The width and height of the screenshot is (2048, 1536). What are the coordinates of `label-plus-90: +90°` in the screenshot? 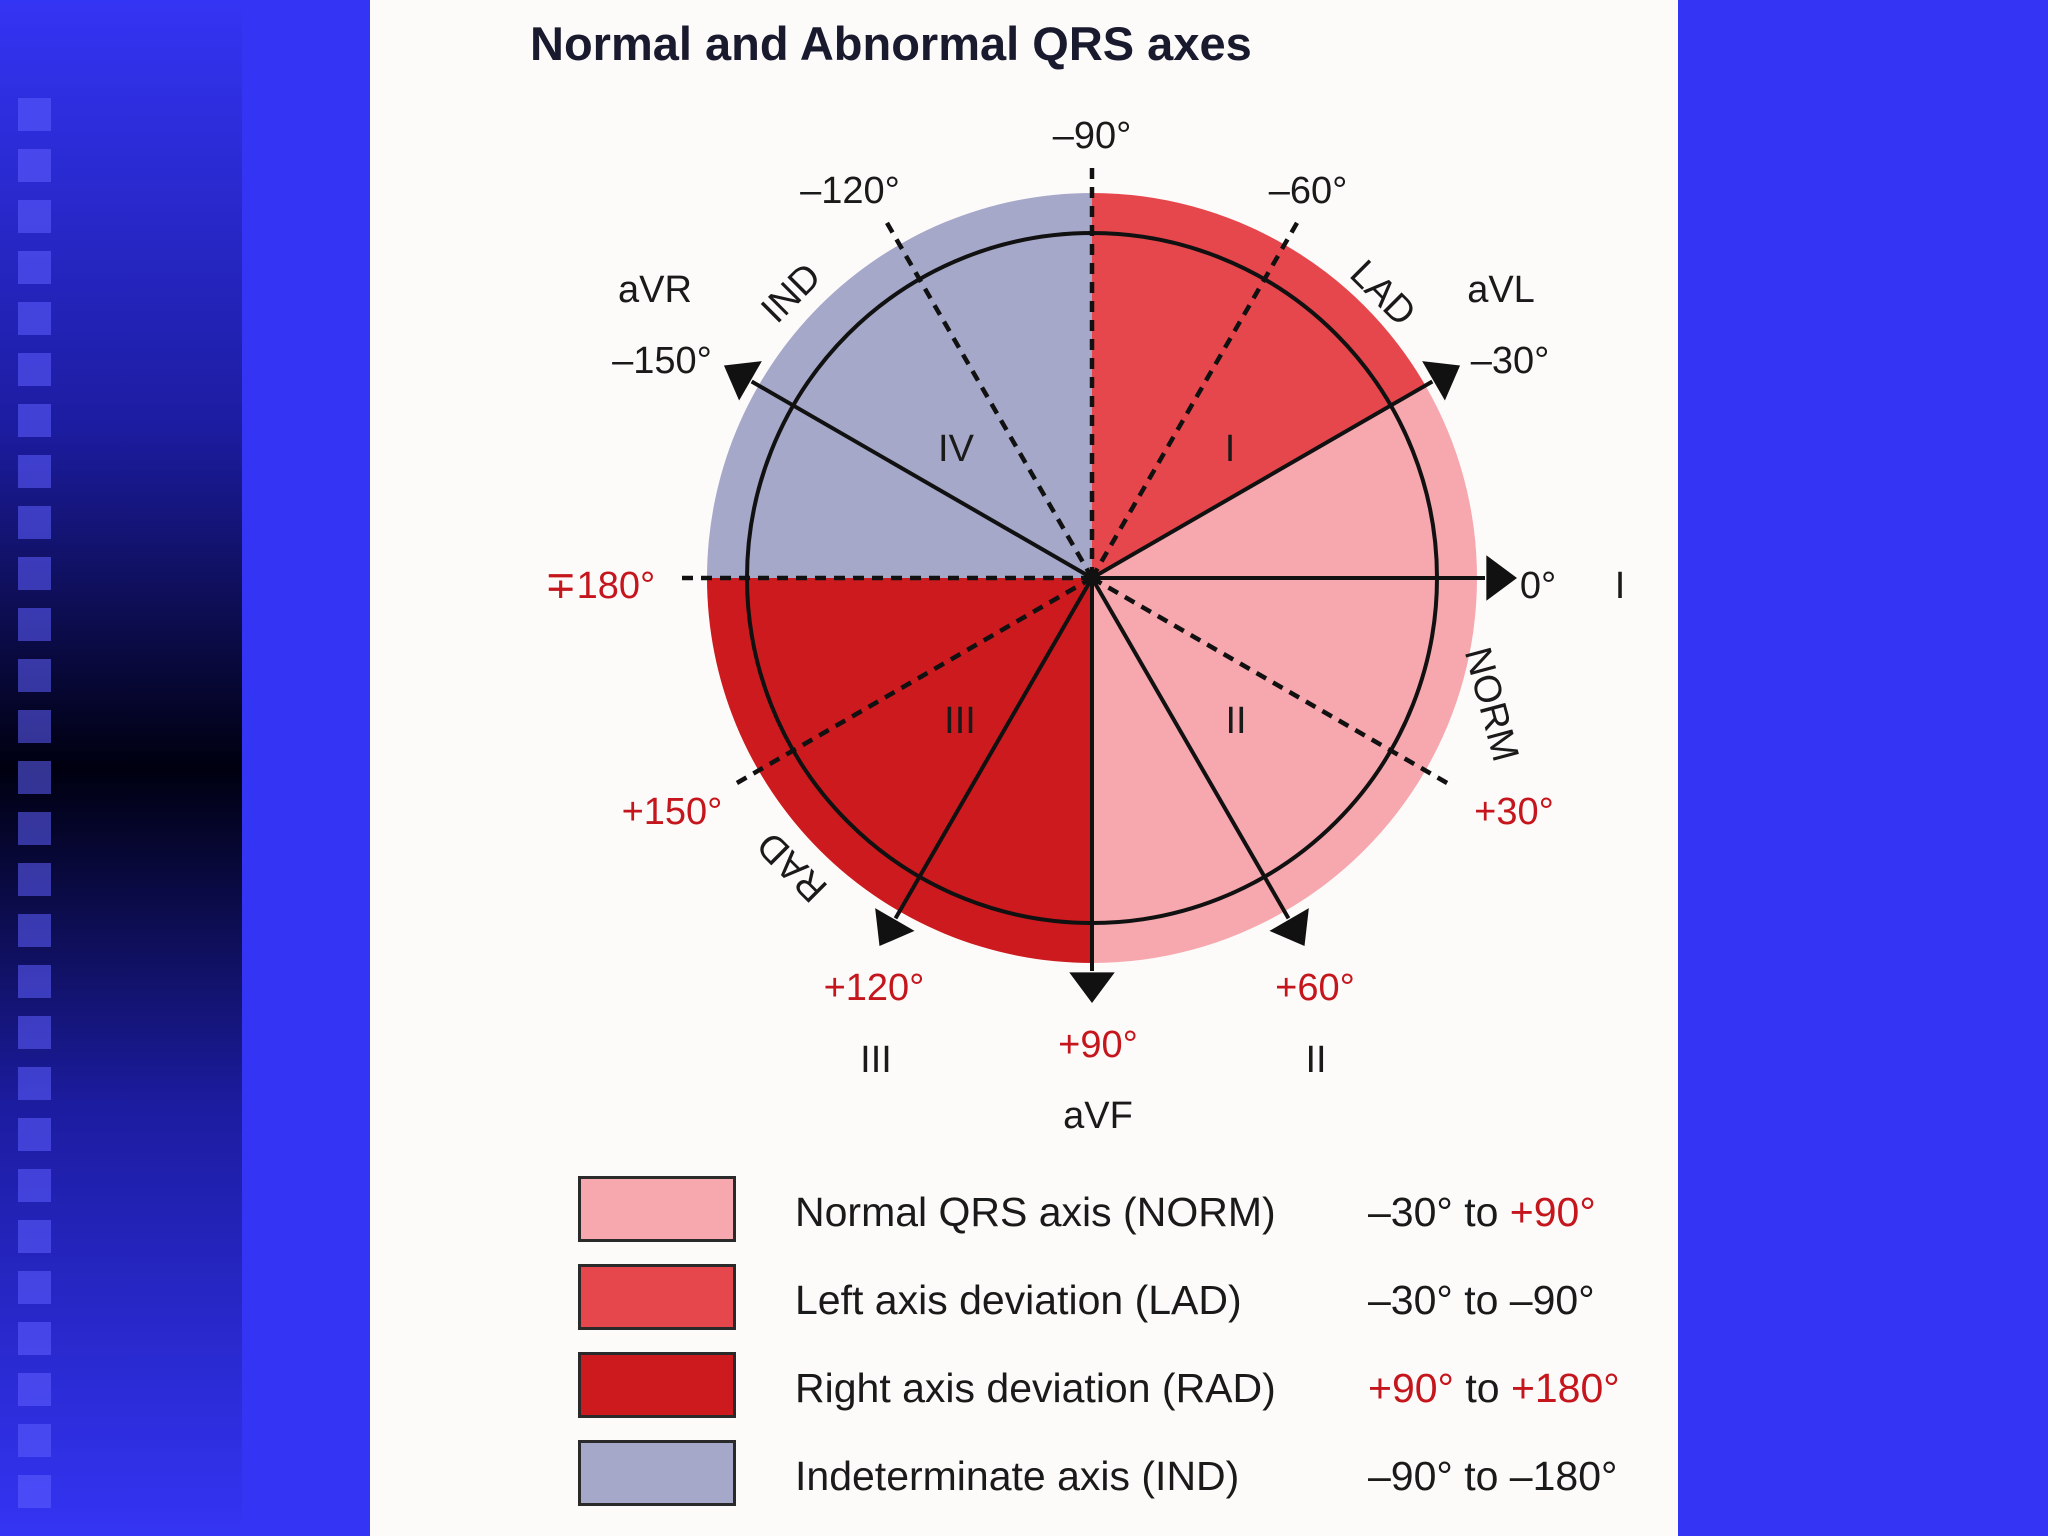 It's located at (1098, 1045).